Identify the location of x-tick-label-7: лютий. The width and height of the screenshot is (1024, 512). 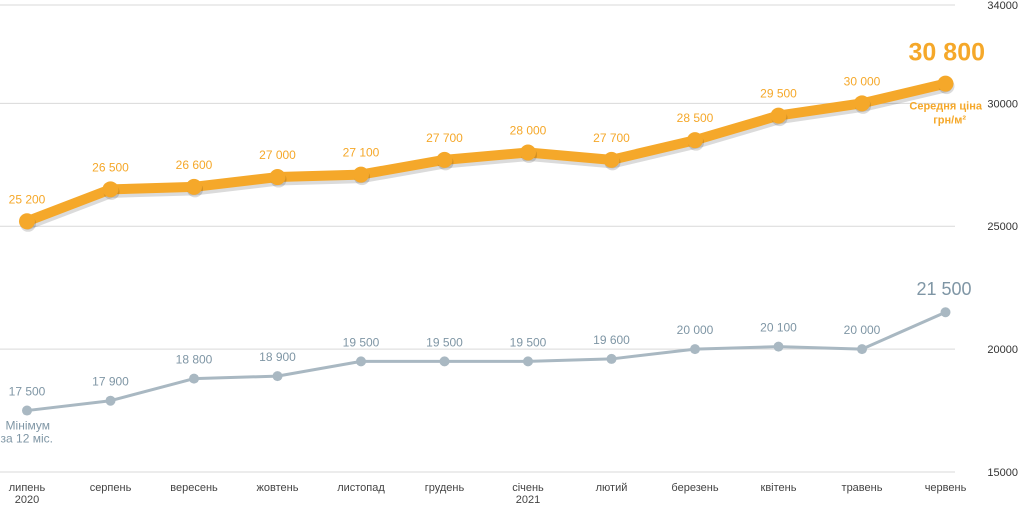
(612, 488).